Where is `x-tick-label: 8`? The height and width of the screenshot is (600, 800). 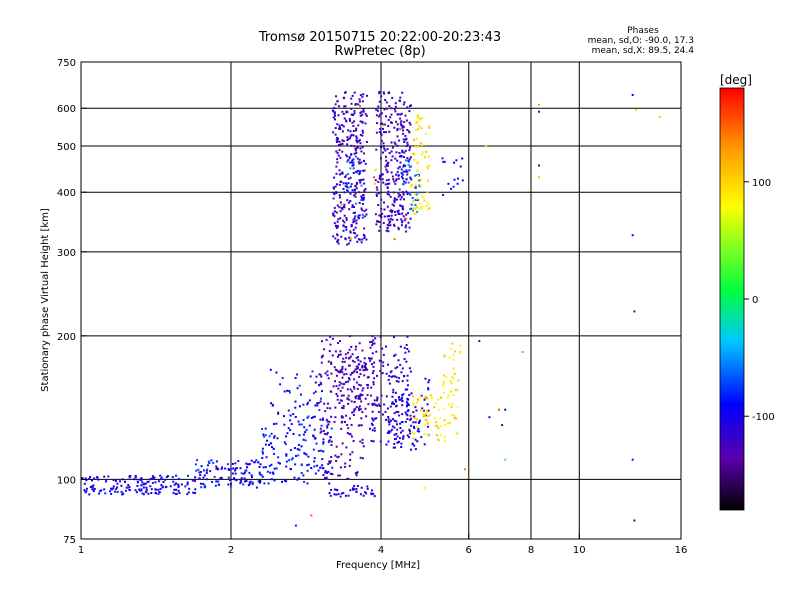
x-tick-label: 8 is located at coordinates (531, 550).